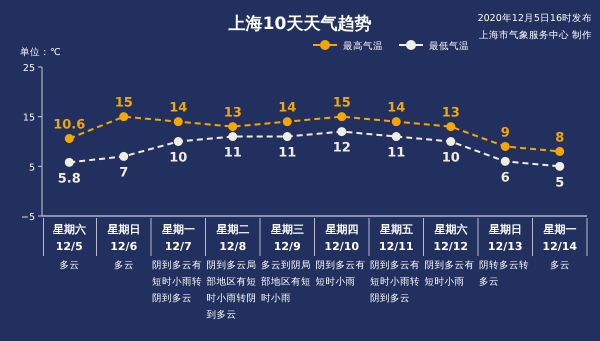 This screenshot has width=600, height=341. Describe the element at coordinates (123, 172) in the screenshot. I see `data-label: 7` at that location.